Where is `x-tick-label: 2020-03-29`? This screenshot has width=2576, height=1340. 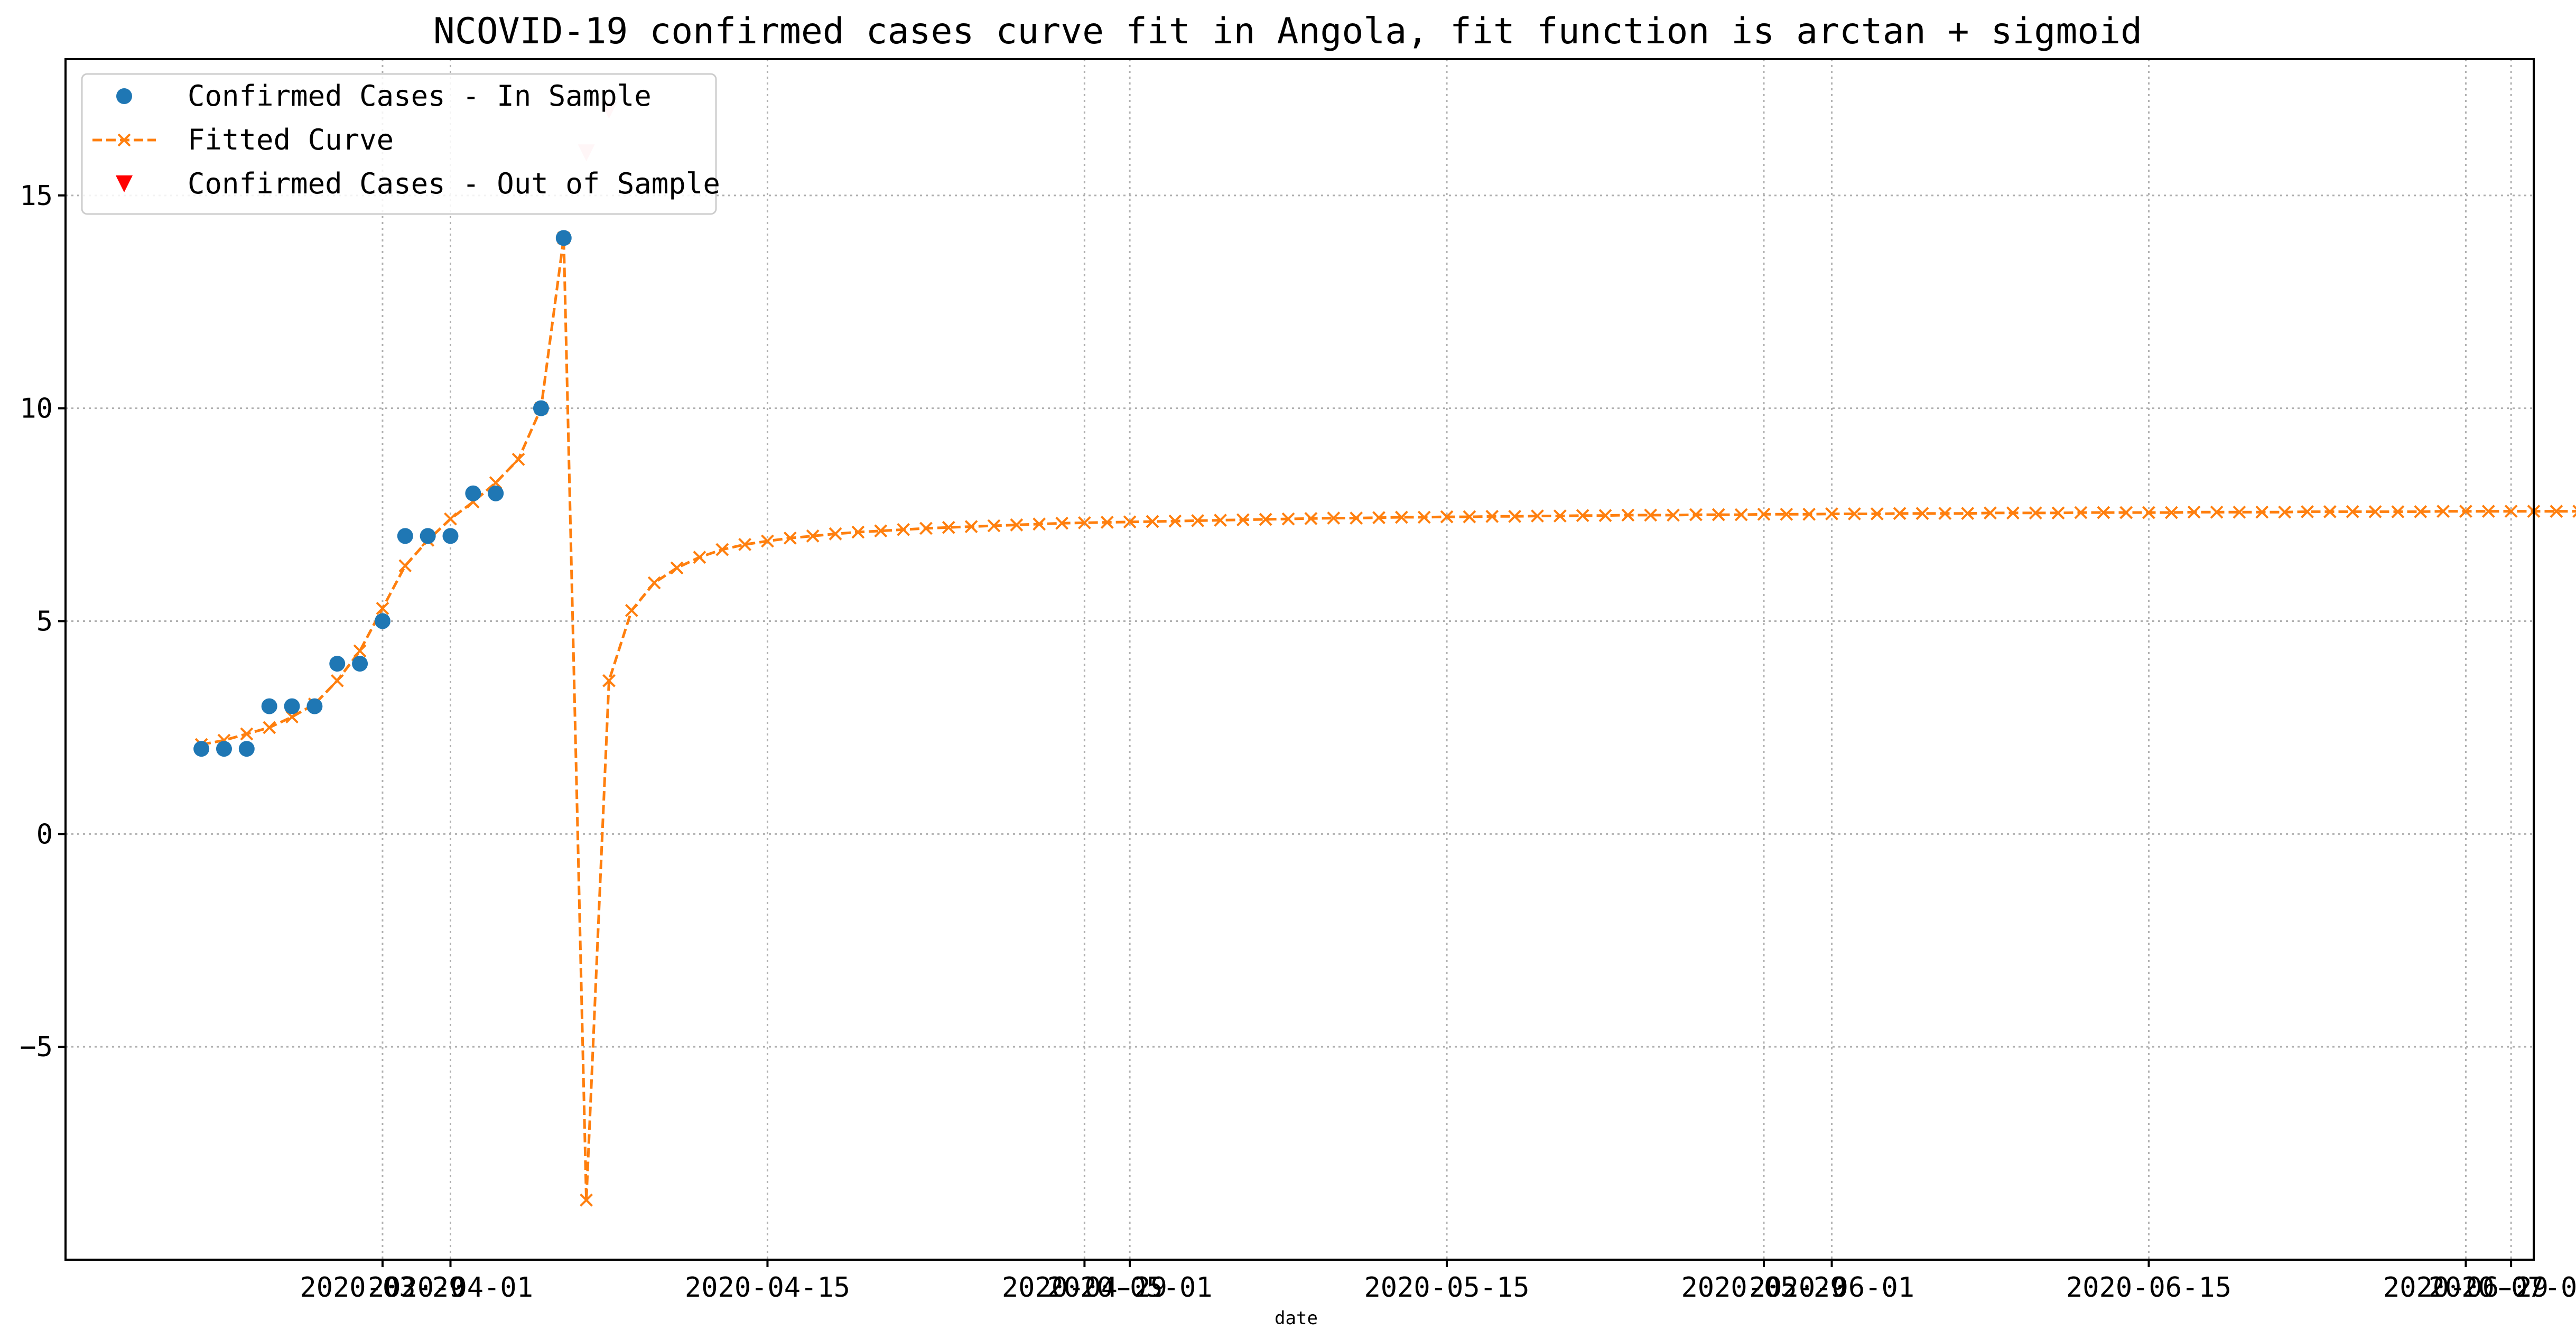 x-tick-label: 2020-03-29 is located at coordinates (382, 1288).